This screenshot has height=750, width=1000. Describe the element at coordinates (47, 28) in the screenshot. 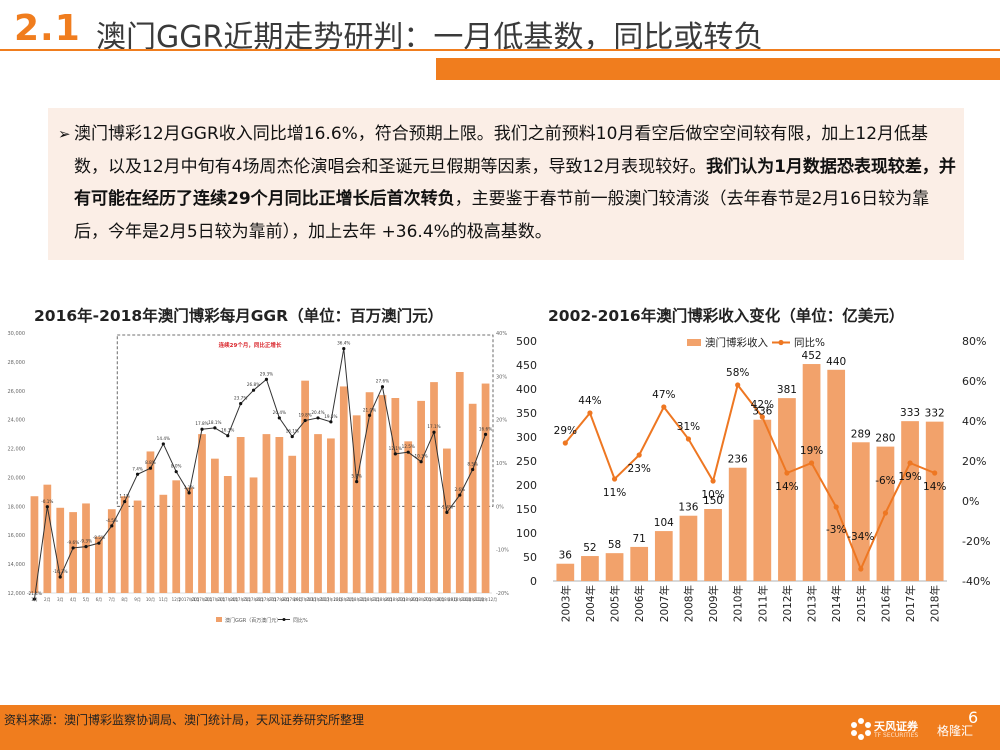

I see `section-number: 2.1` at that location.